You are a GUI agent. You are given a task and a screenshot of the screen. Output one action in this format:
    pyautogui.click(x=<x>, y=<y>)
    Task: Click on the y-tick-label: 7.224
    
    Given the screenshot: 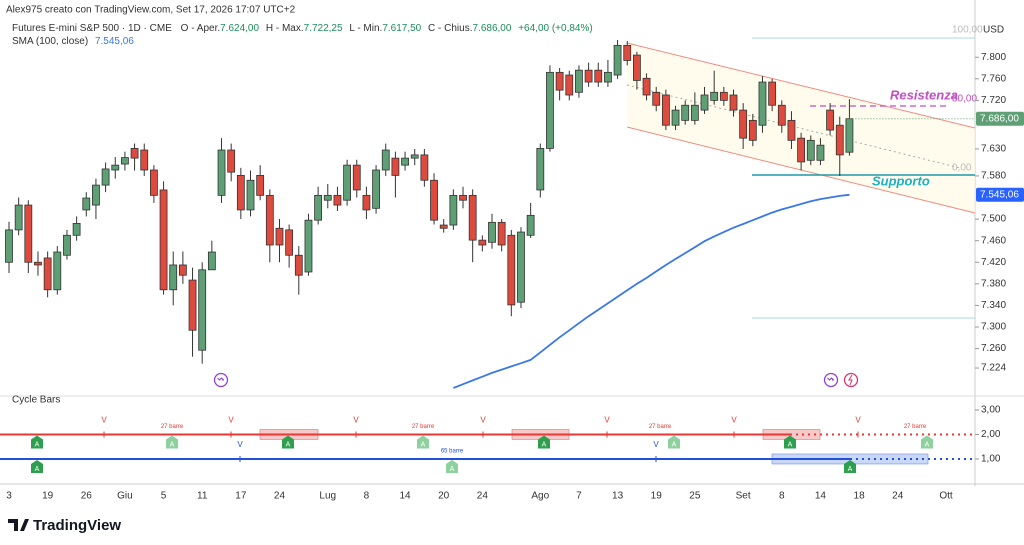 What is the action you would take?
    pyautogui.click(x=993, y=368)
    